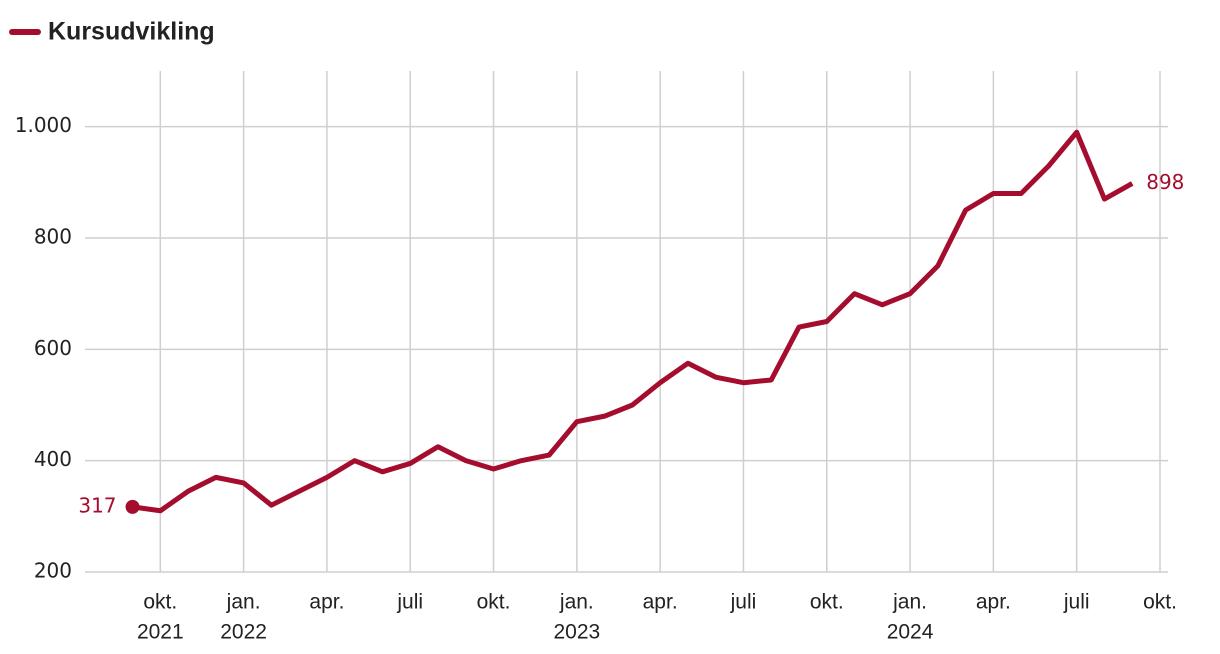 The height and width of the screenshot is (654, 1220). Describe the element at coordinates (131, 32) in the screenshot. I see `legend-label: Kursudvikling` at that location.